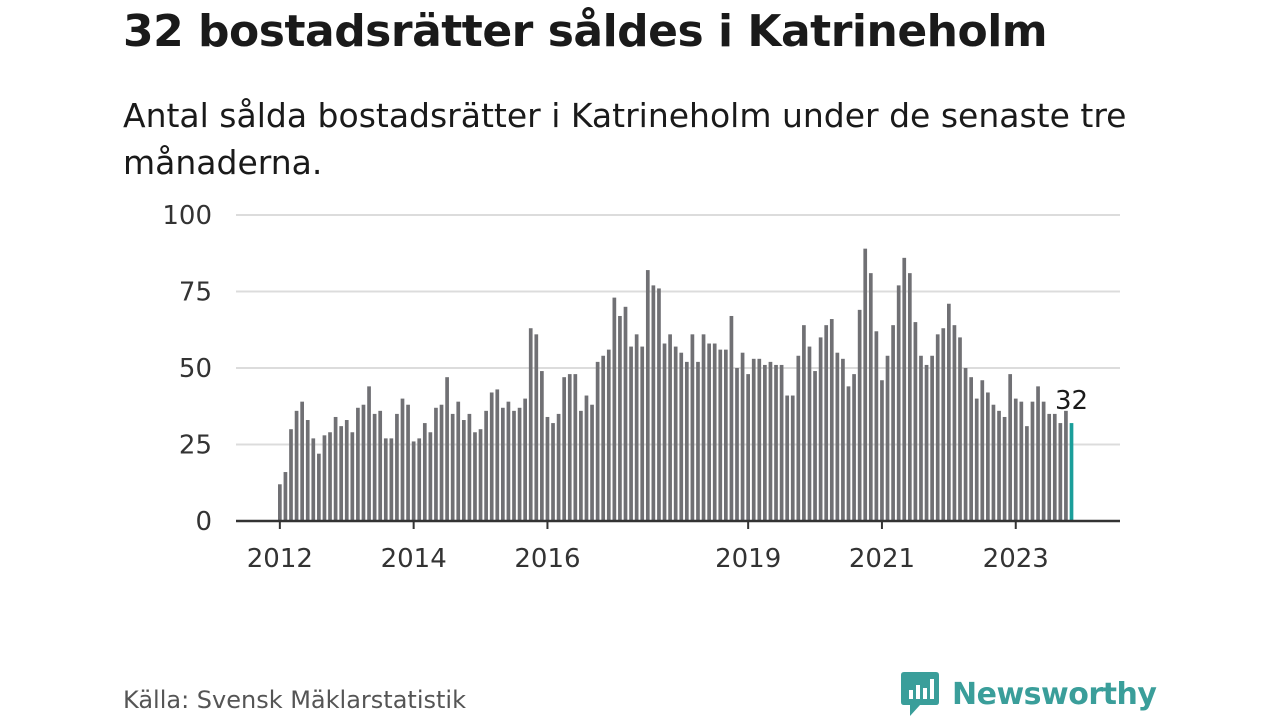 This screenshot has width=1280, height=720. Describe the element at coordinates (195, 369) in the screenshot. I see `y-tick-label: 50` at that location.